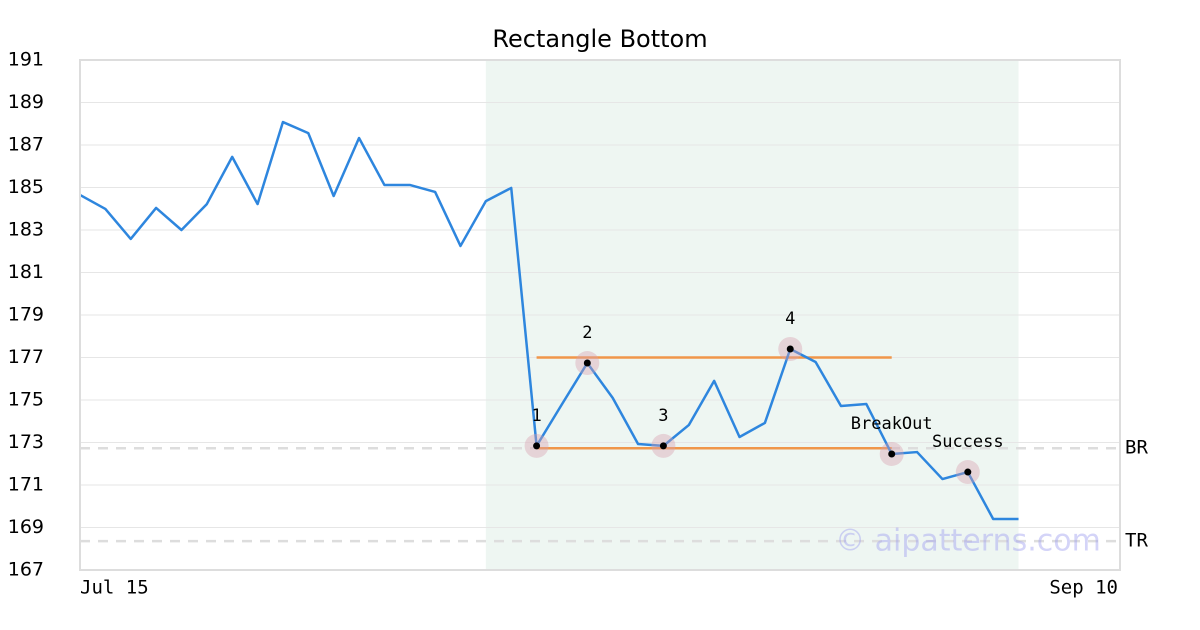 The image size is (1200, 630). What do you see at coordinates (26, 60) in the screenshot?
I see `y-tick-label: 191` at bounding box center [26, 60].